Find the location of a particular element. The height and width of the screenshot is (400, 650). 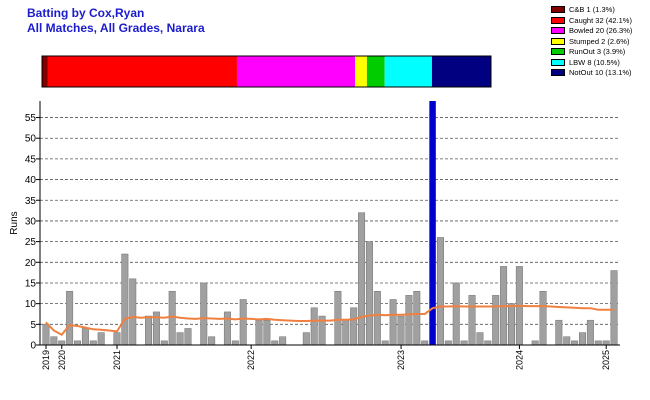

x-tick-label: 2020 is located at coordinates (62, 360).